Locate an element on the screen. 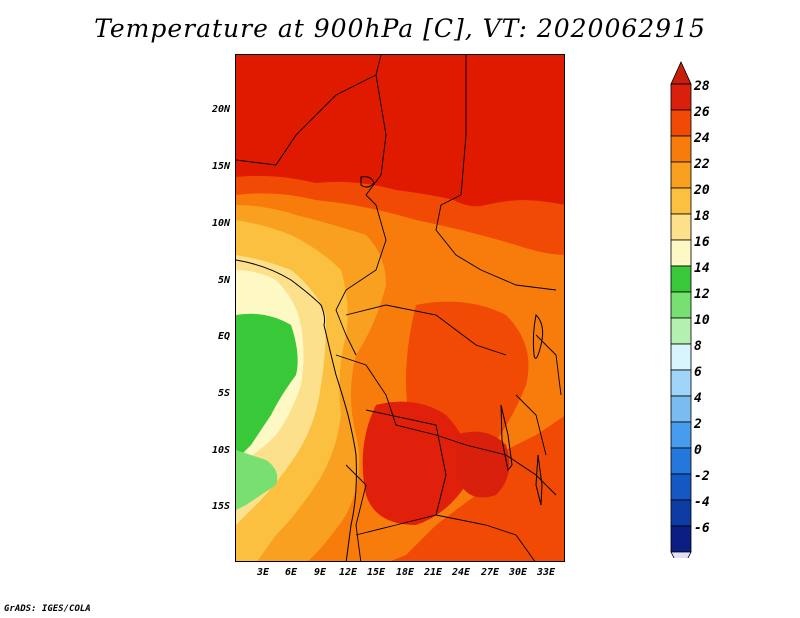 Image resolution: width=800 pixels, height=618 pixels. colorbar-label-28: 28 is located at coordinates (702, 86).